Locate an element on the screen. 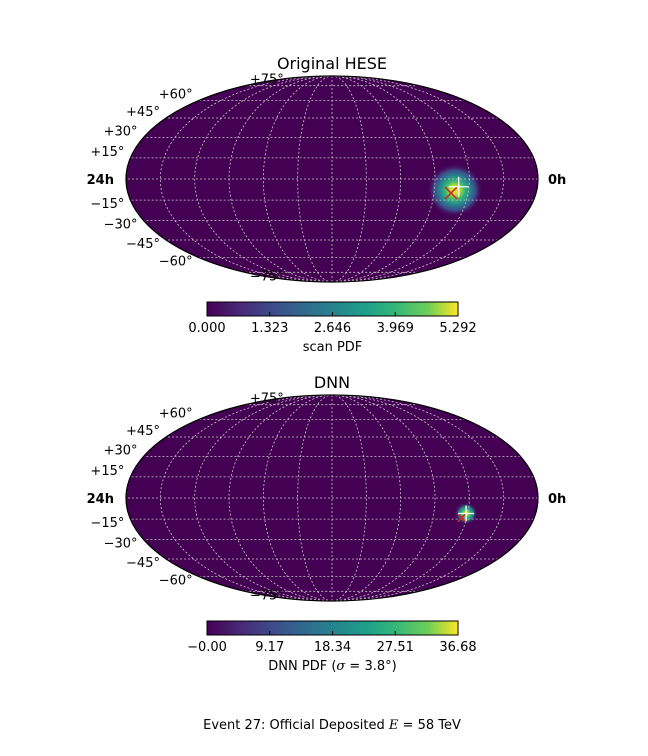 The height and width of the screenshot is (756, 648). figure-caption: Event 27: Official Deposited E = 58 TeV is located at coordinates (332, 725).